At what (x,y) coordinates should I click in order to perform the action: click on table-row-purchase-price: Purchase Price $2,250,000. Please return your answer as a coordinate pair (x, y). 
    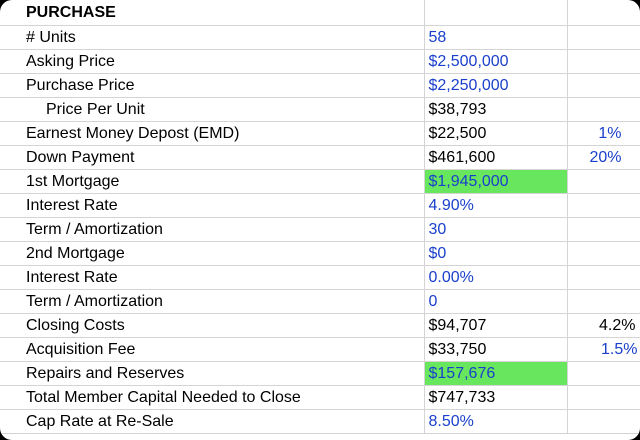
    Looking at the image, I should click on (320, 85).